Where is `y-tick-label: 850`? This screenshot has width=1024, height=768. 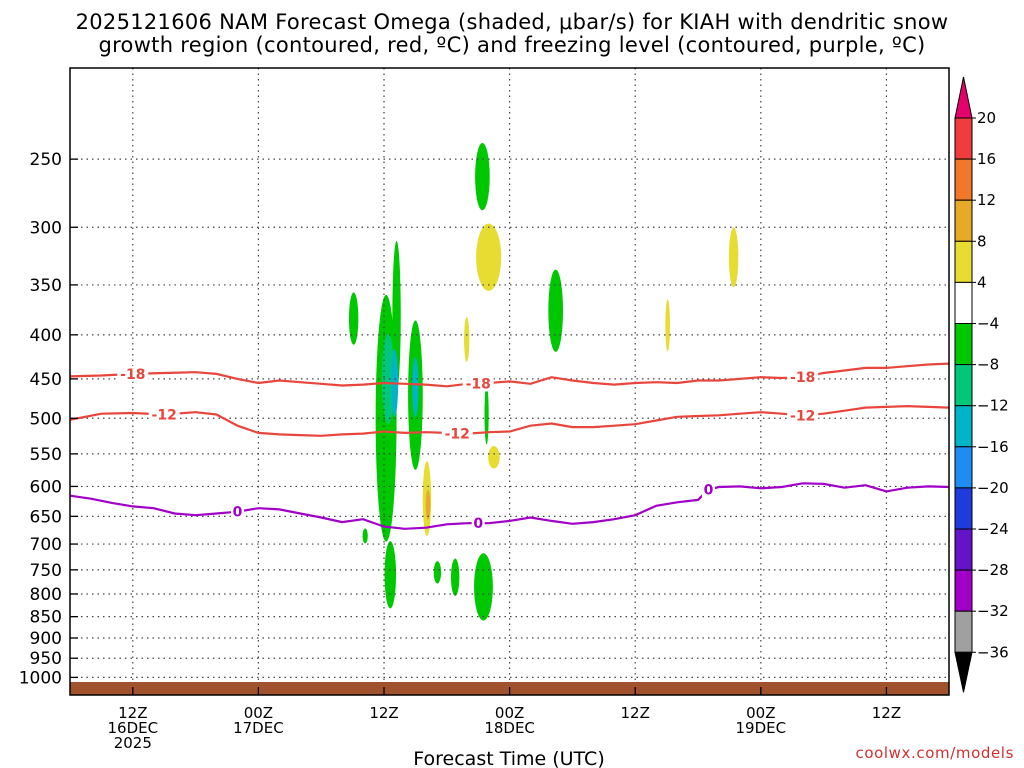 y-tick-label: 850 is located at coordinates (46, 618).